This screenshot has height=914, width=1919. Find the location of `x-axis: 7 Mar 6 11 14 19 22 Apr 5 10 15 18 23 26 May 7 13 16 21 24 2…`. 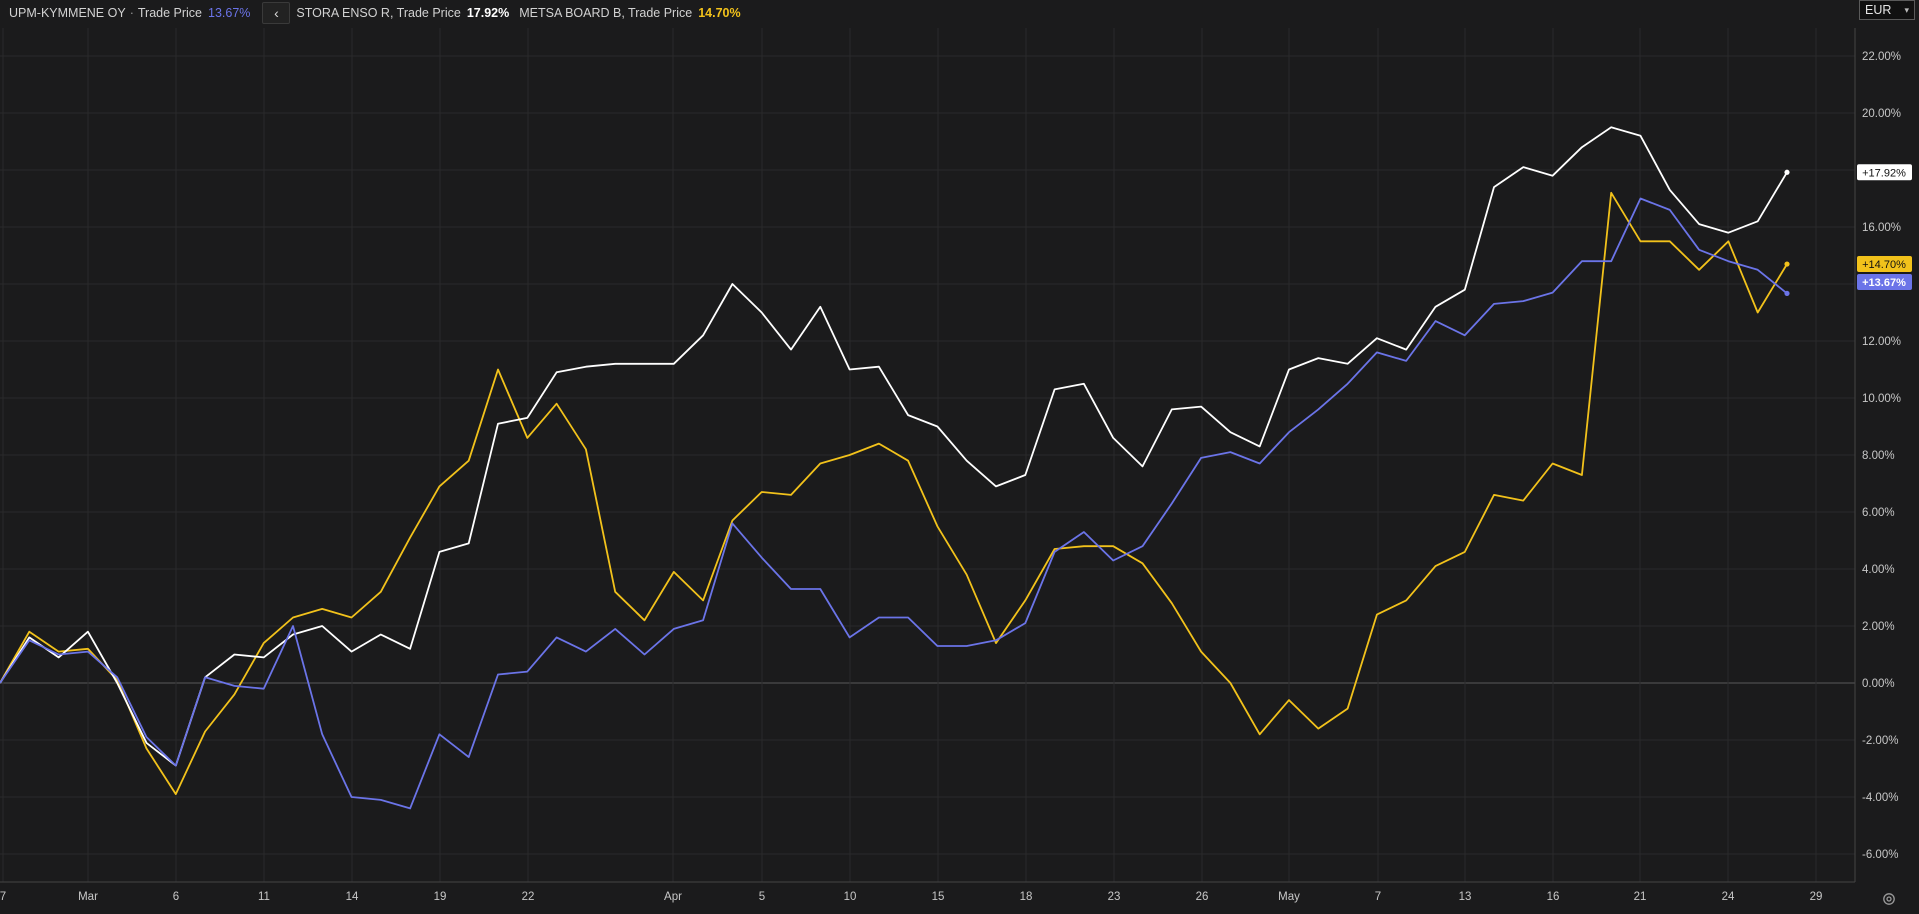

x-axis: 7 Mar 6 11 14 19 22 Apr 5 10 15 18 23 26 May 7 13 16 21 24 2… is located at coordinates (911, 897).